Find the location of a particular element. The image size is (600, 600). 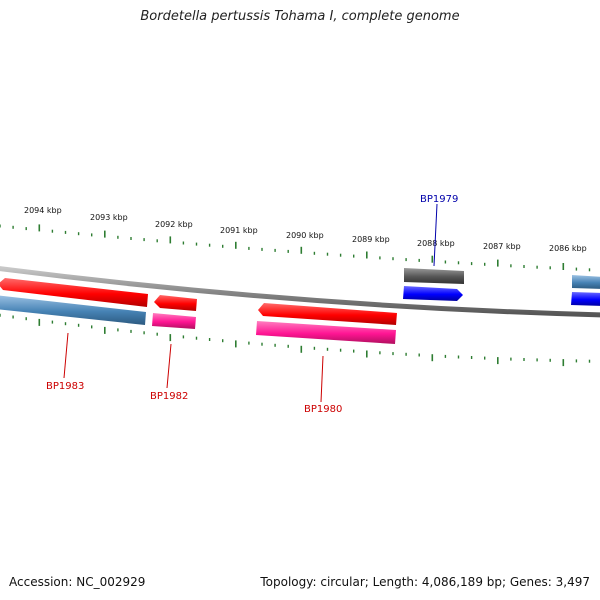

kbp-label: 2088 kbp is located at coordinates (436, 243).